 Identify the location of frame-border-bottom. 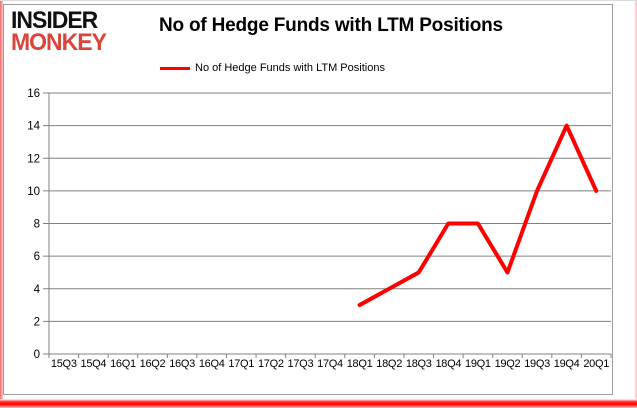
(318, 403).